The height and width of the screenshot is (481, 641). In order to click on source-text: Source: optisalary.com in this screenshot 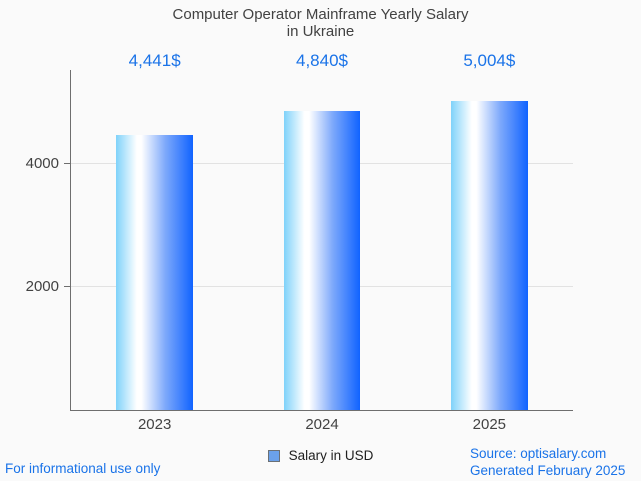, I will do `click(538, 453)`.